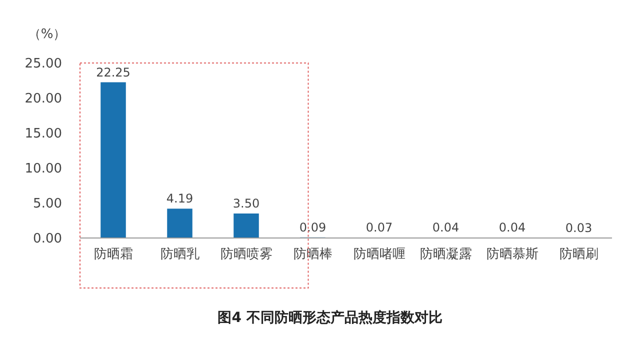  I want to click on x-tick-label: 防晒慕斯, so click(512, 254).